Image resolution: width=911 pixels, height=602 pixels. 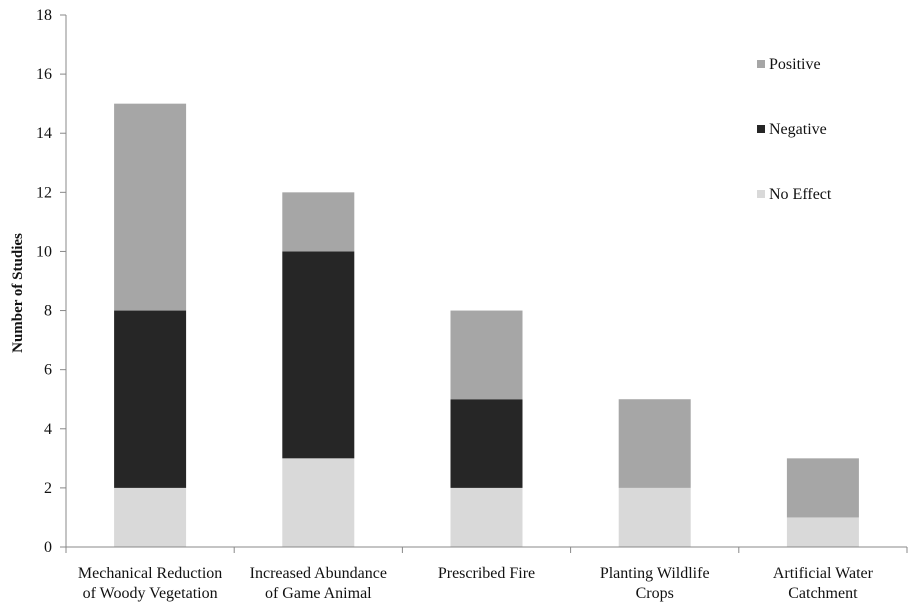 I want to click on y-tick-label: 4, so click(x=48, y=429).